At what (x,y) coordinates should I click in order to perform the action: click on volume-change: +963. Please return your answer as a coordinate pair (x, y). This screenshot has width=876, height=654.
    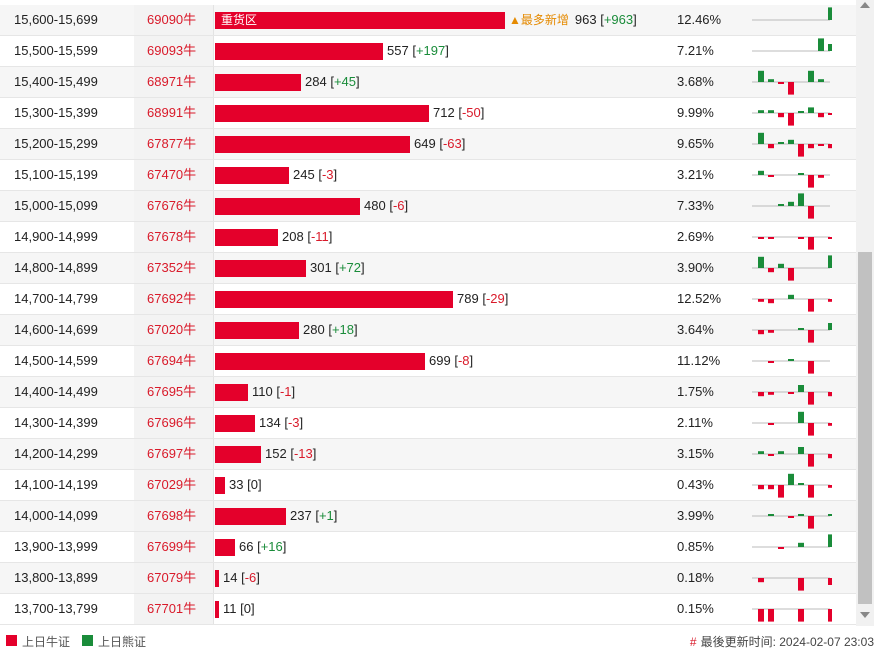
    Looking at the image, I should click on (618, 19).